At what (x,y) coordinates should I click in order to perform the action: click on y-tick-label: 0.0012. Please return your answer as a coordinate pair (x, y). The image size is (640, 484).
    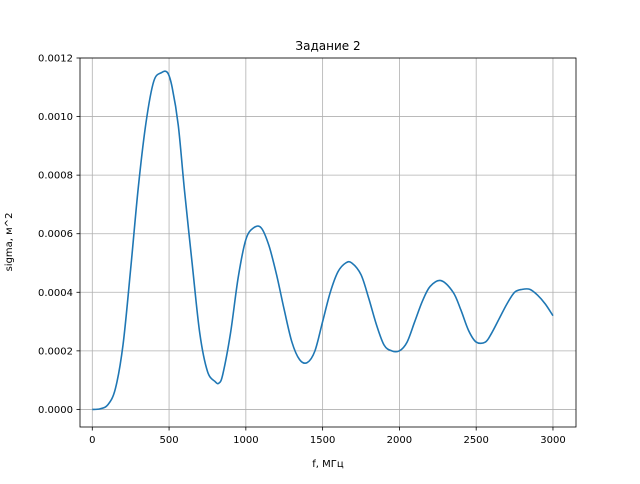
    Looking at the image, I should click on (55, 59).